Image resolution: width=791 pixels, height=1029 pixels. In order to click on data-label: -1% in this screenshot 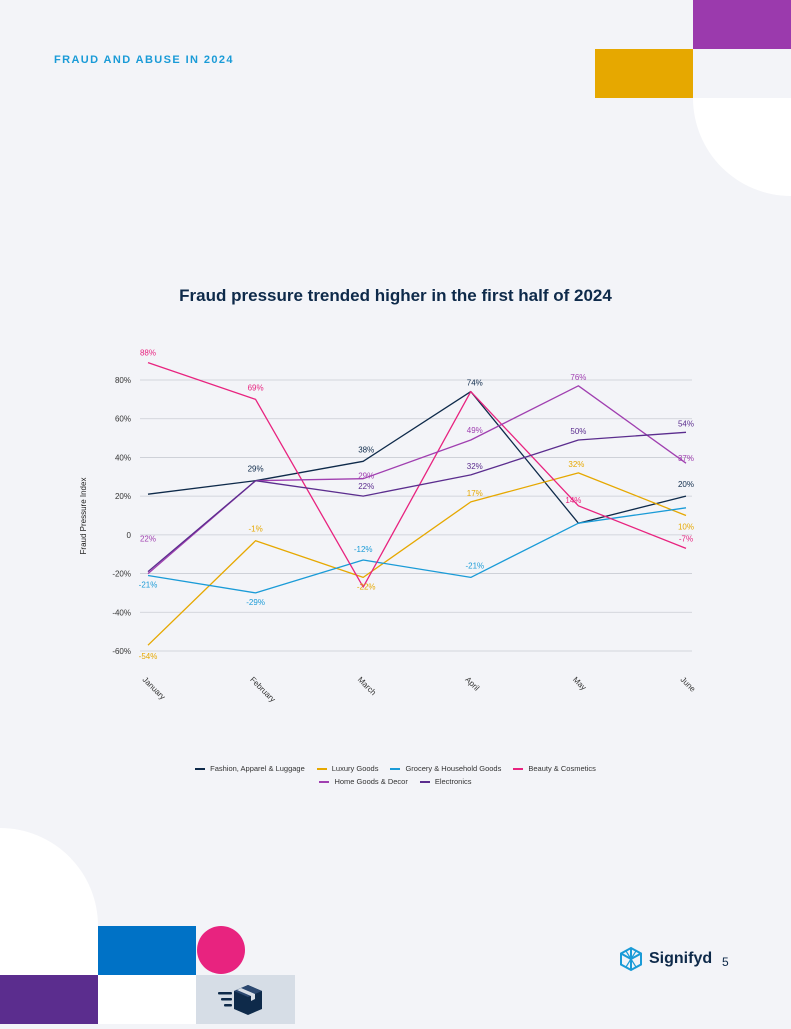, I will do `click(255, 529)`.